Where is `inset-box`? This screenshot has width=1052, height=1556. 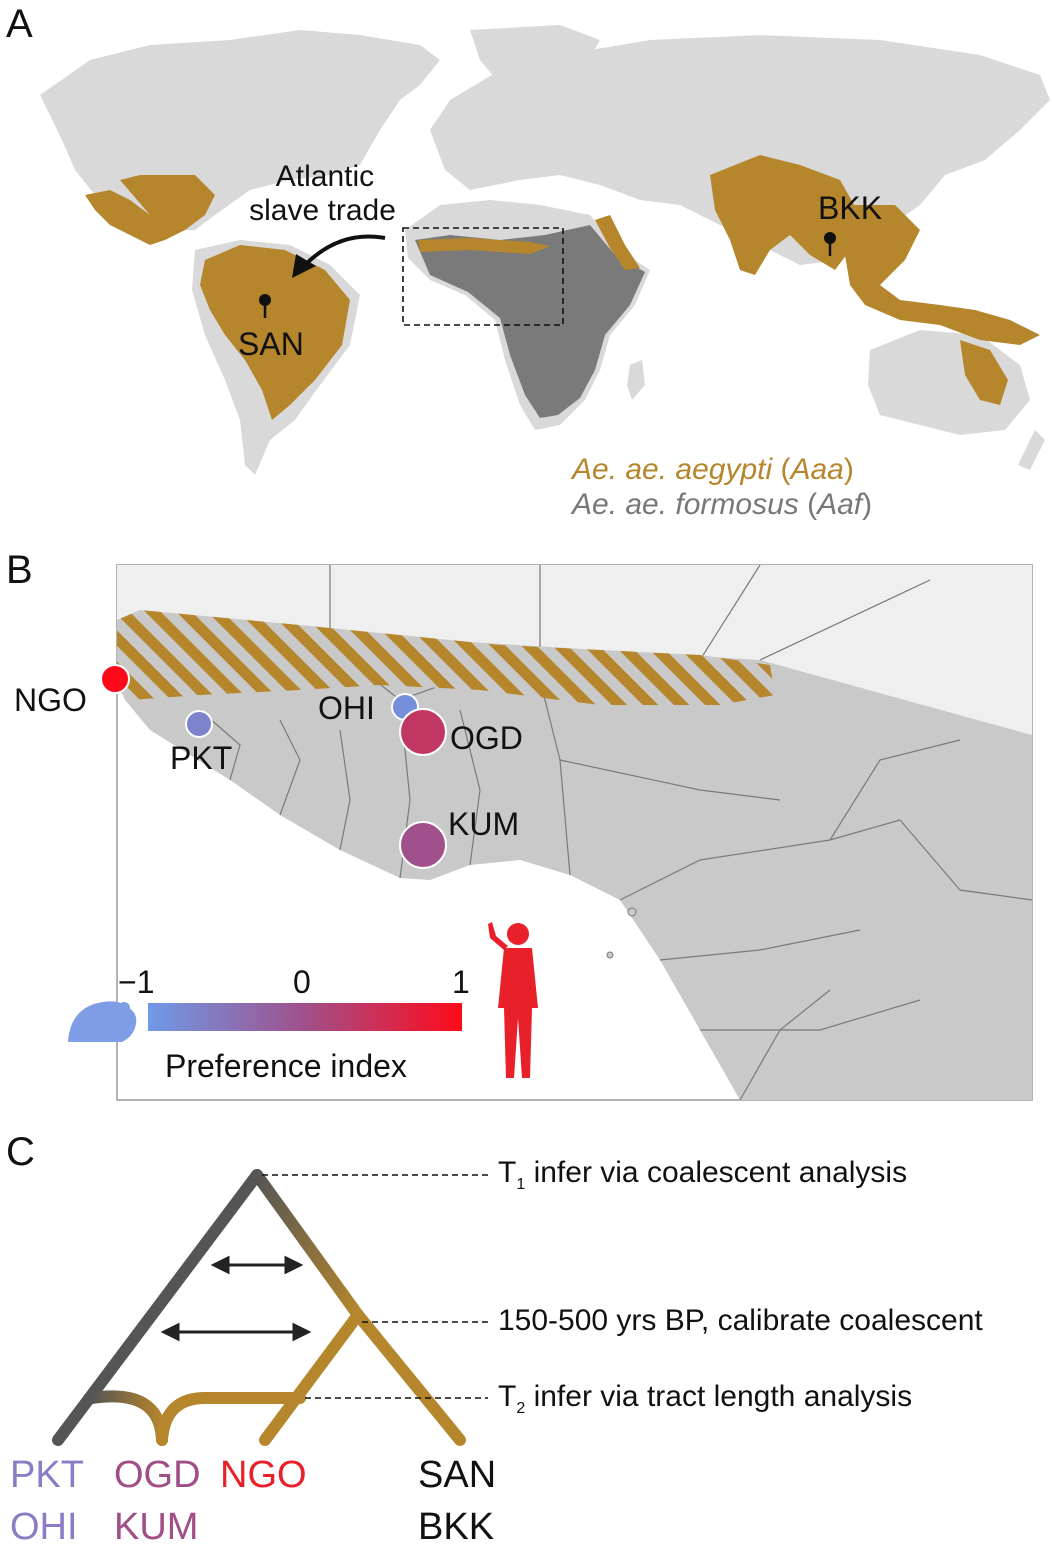 inset-box is located at coordinates (483, 276).